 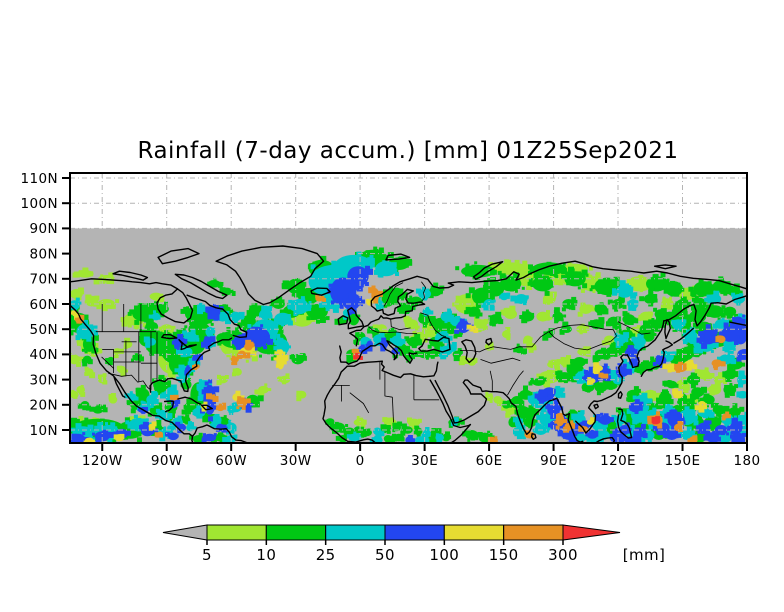 What do you see at coordinates (378, 352) in the screenshot?
I see `coastline-iberia-mediterranean` at bounding box center [378, 352].